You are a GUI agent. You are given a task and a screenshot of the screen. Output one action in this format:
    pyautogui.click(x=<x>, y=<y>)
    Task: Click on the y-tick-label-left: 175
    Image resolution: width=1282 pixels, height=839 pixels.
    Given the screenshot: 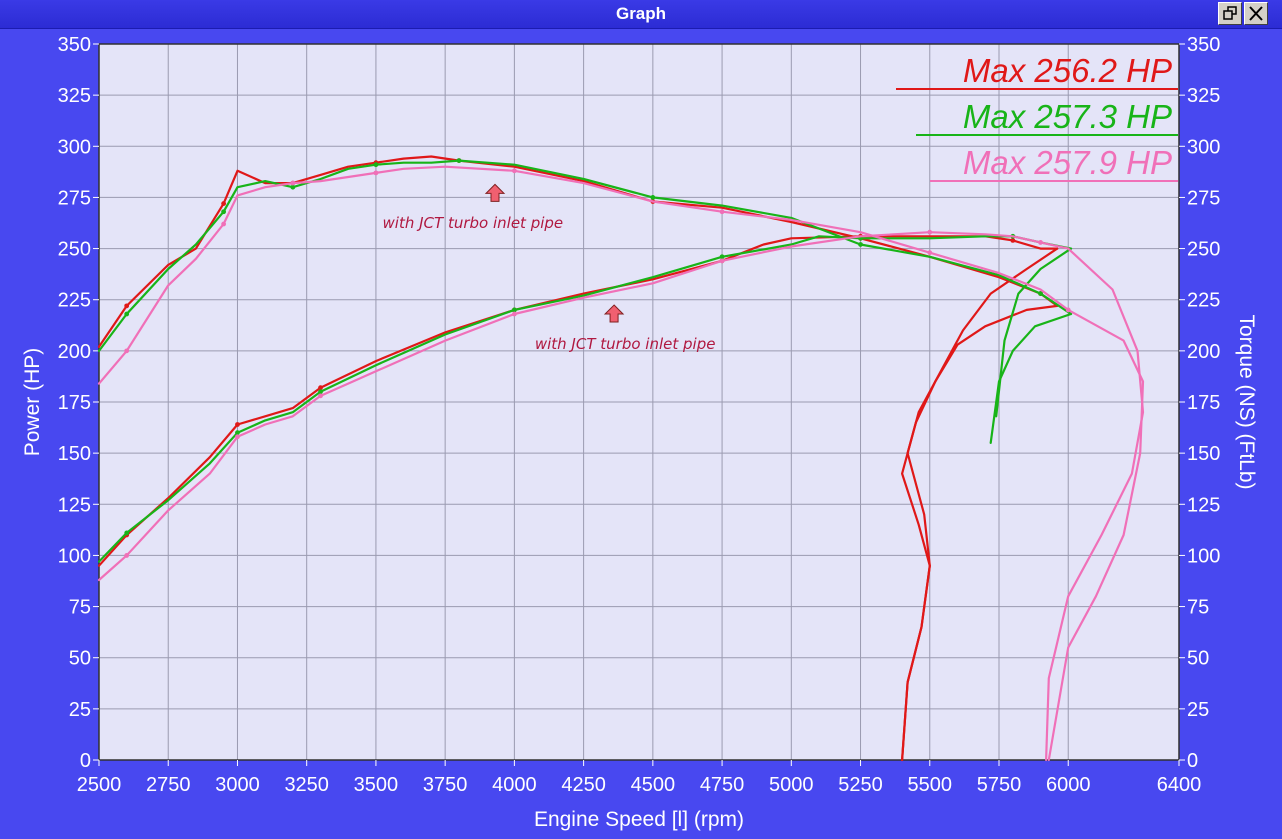 What is the action you would take?
    pyautogui.click(x=74, y=403)
    